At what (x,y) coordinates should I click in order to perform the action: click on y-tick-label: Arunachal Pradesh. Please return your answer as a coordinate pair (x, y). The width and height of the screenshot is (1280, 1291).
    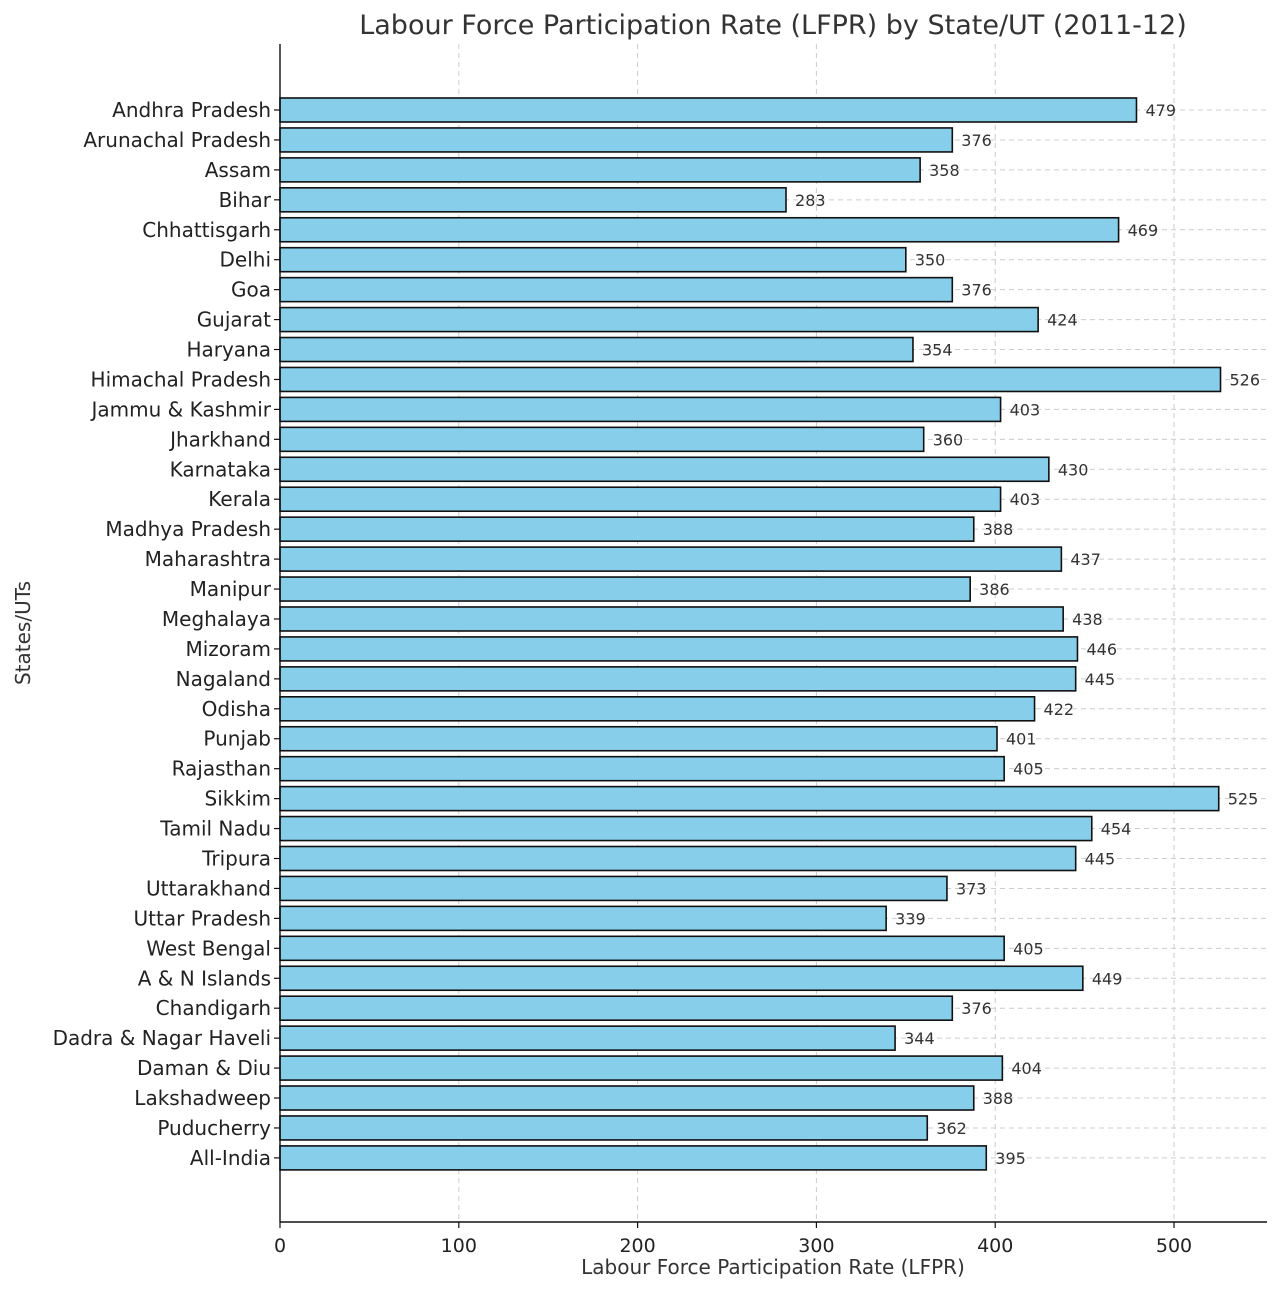
    Looking at the image, I should click on (177, 140).